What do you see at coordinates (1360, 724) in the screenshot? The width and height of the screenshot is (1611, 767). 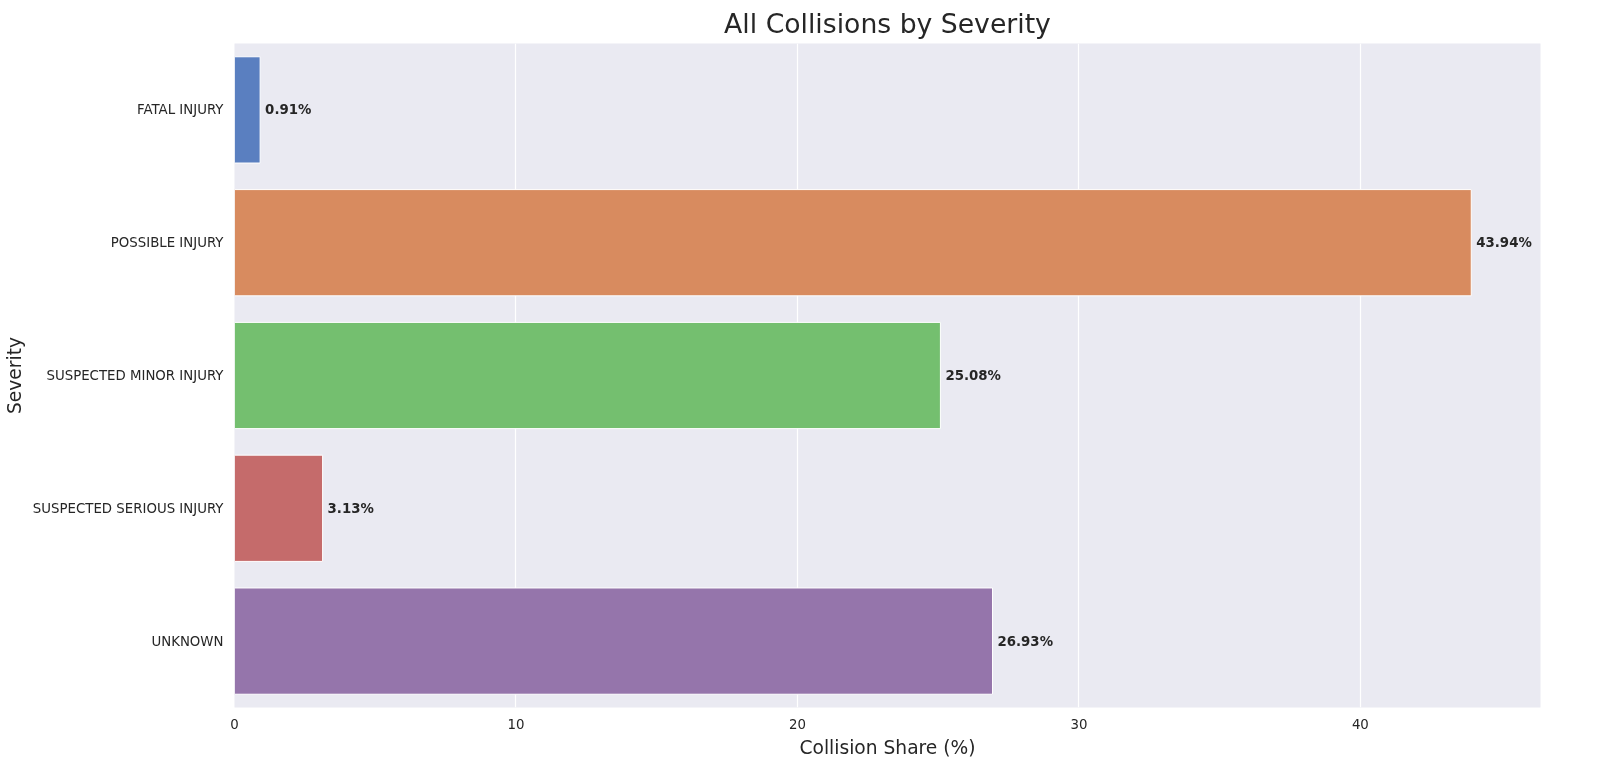 I see `x-tick-label: 40` at bounding box center [1360, 724].